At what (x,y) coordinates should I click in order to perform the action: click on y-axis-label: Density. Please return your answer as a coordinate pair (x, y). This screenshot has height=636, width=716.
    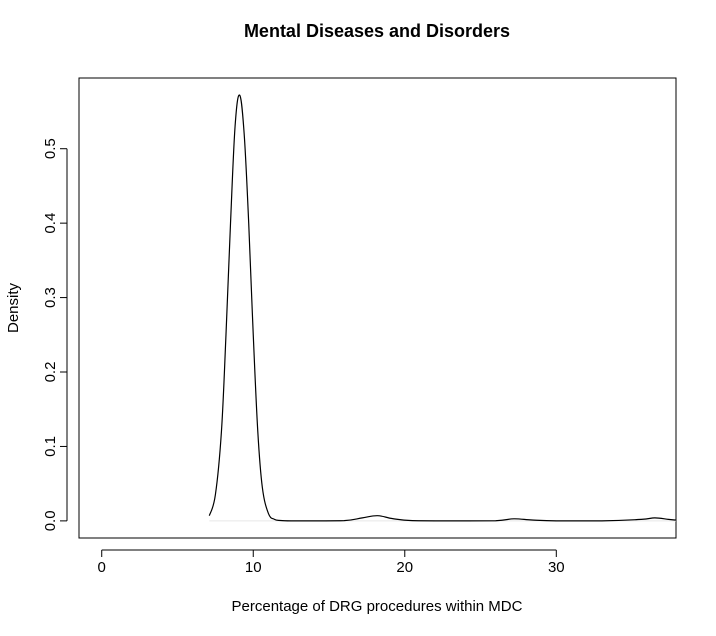
    Looking at the image, I should click on (13, 307).